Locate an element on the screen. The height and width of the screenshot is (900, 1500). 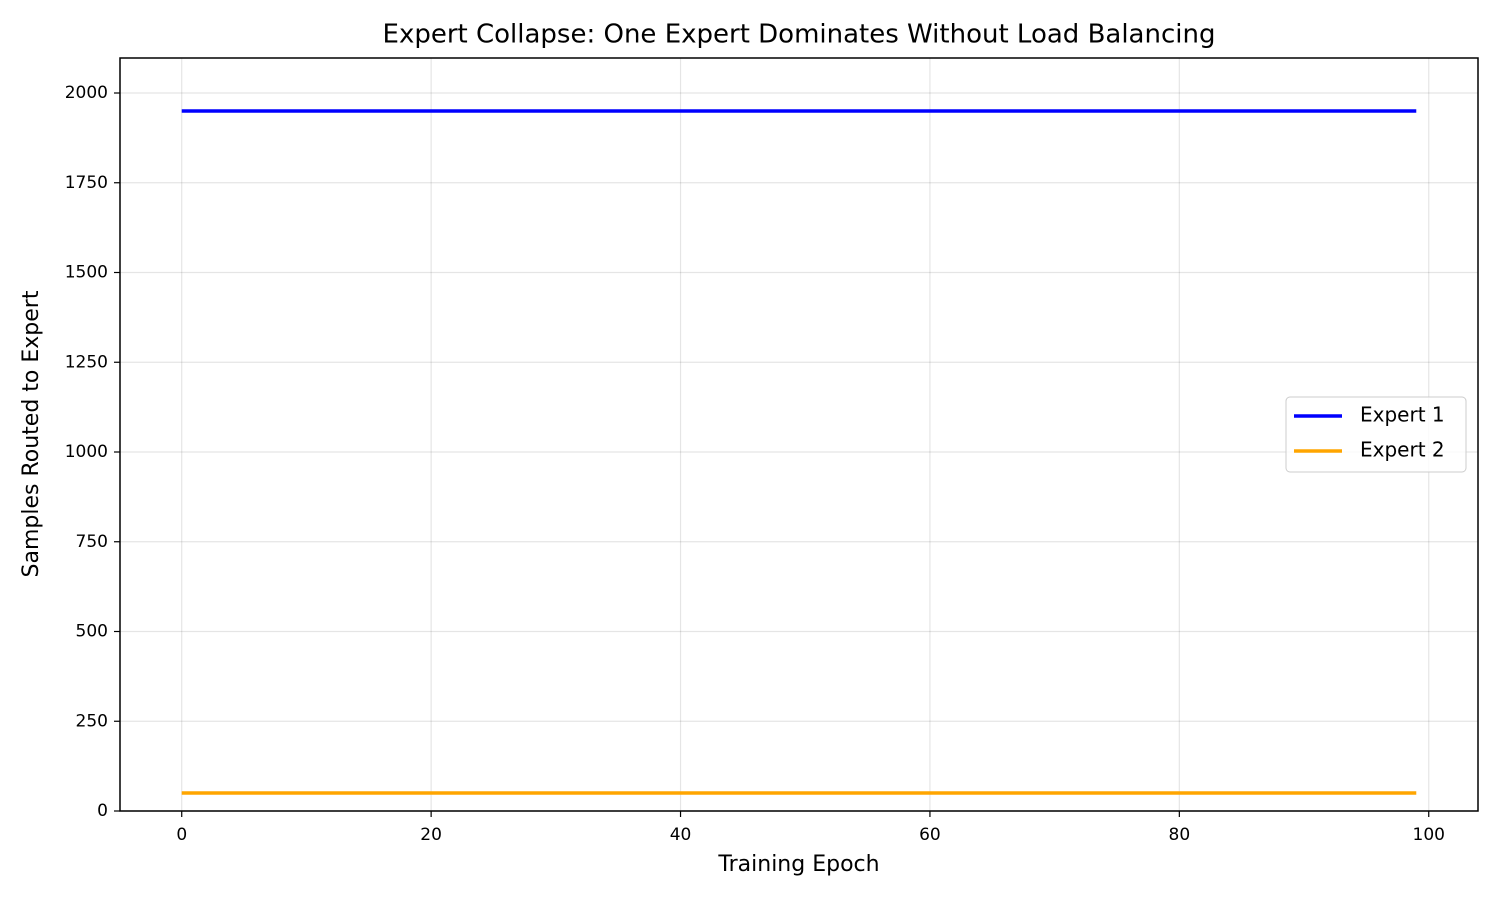
x-tick-label: 80 is located at coordinates (1180, 835).